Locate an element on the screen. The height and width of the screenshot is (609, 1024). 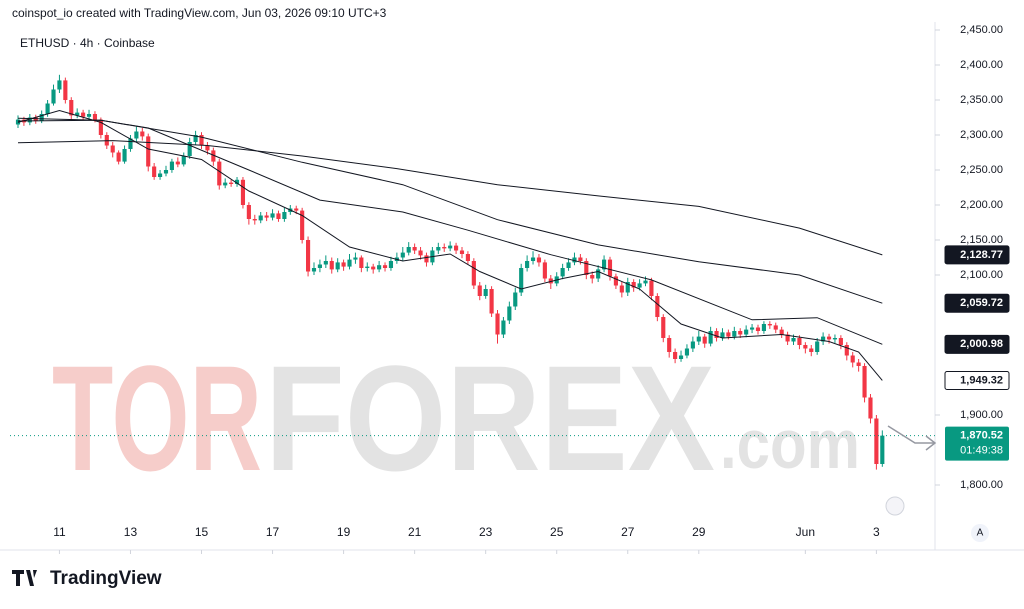
y-tick-label: 2,450.00 is located at coordinates (981, 30).